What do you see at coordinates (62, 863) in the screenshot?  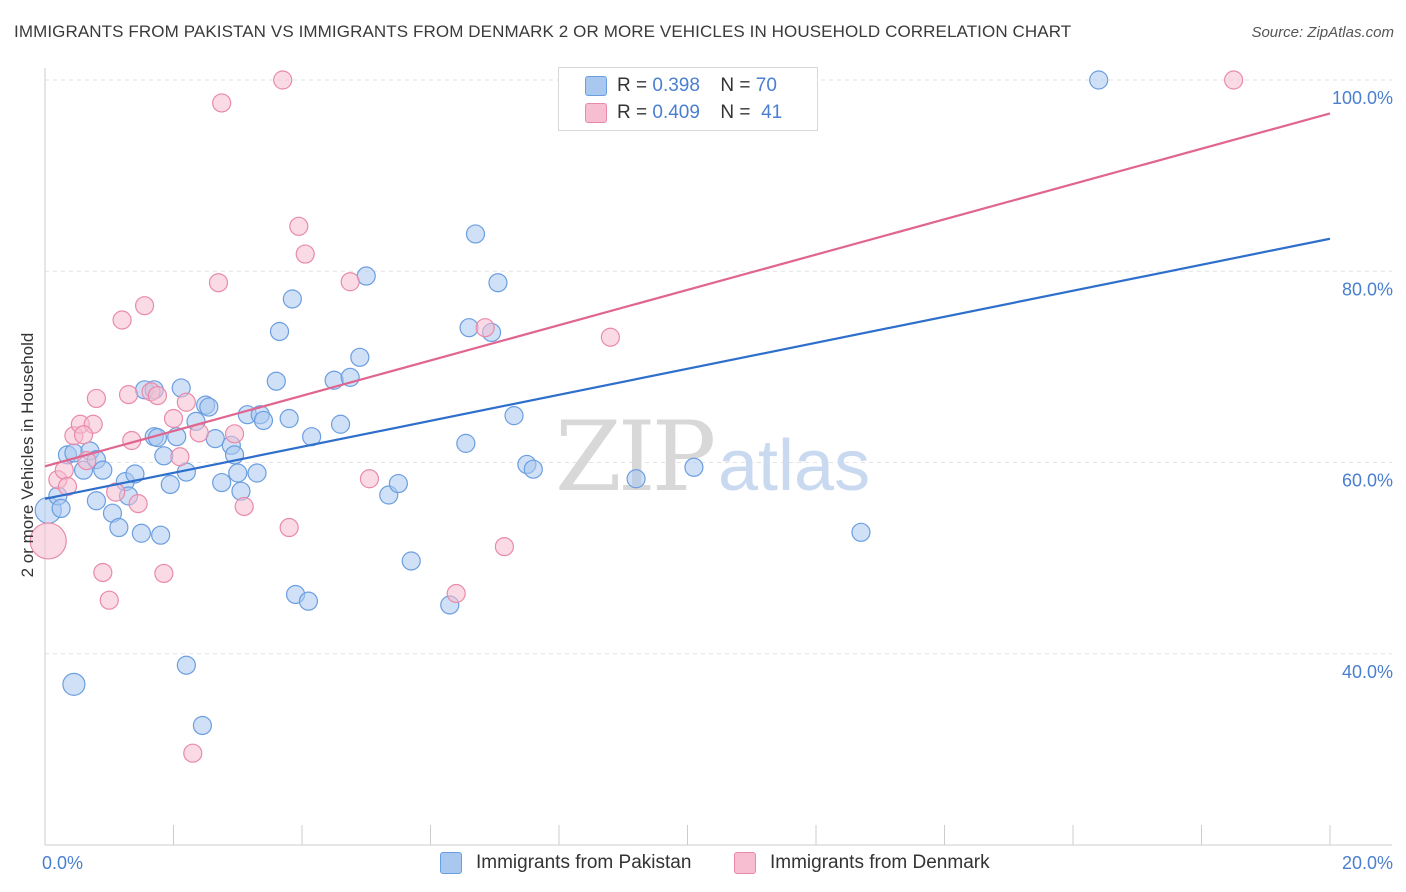 I see `x-tick-label: 0.0%` at bounding box center [62, 863].